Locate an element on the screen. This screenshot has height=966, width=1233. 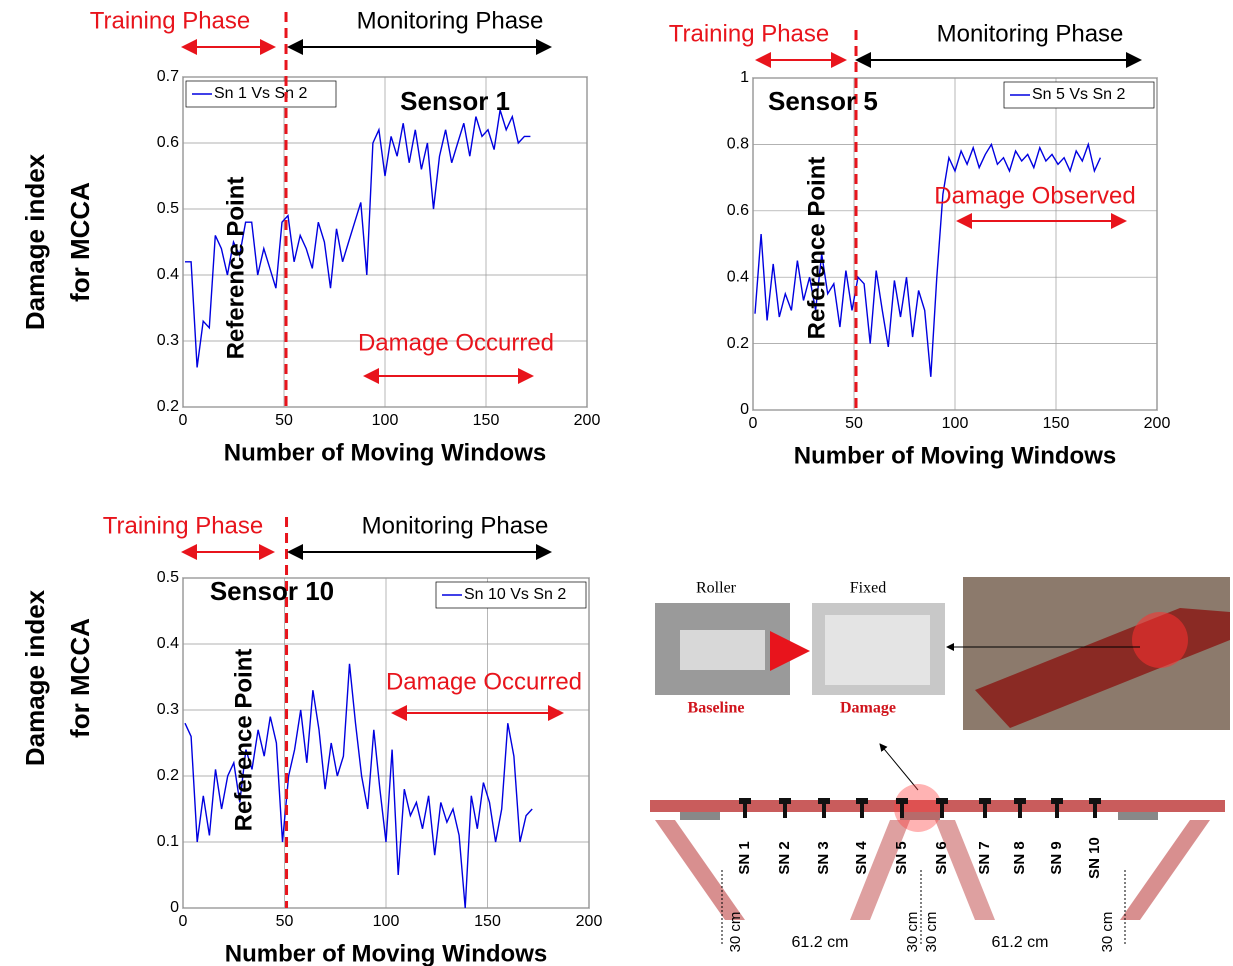
pointer is located at coordinates (899, 767).